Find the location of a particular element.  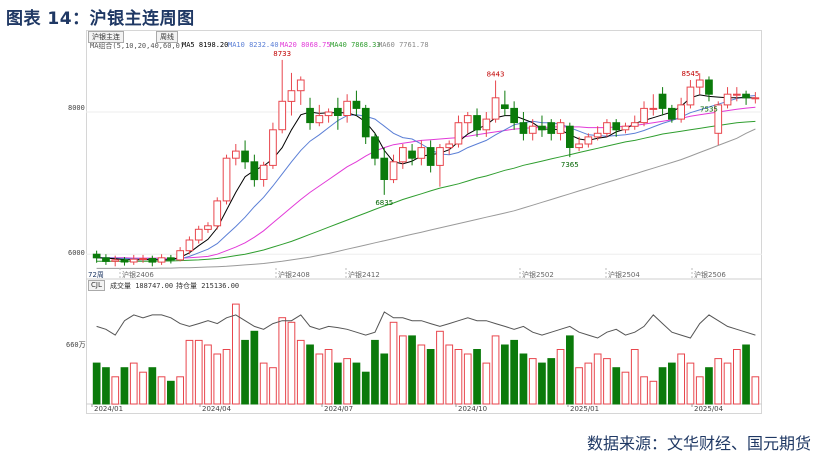

data-source: 数据来源：文华财经、国元期货 is located at coordinates (698, 443).